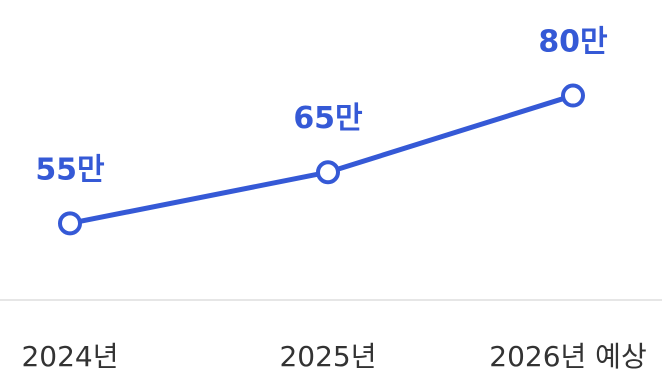 The height and width of the screenshot is (371, 662). What do you see at coordinates (328, 118) in the screenshot?
I see `data-label: 65만` at bounding box center [328, 118].